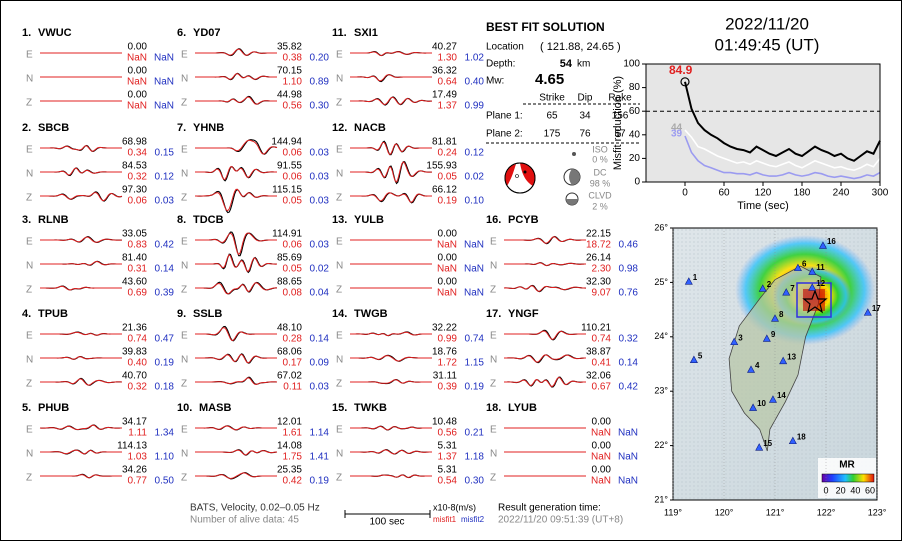 The width and height of the screenshot is (902, 541). Describe the element at coordinates (598, 282) in the screenshot. I see `amplitude: 32.30` at that location.